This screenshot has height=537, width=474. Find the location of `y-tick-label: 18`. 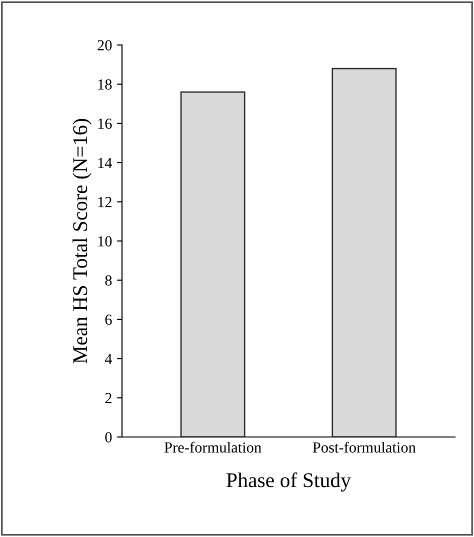

y-tick-label: 18 is located at coordinates (105, 84).